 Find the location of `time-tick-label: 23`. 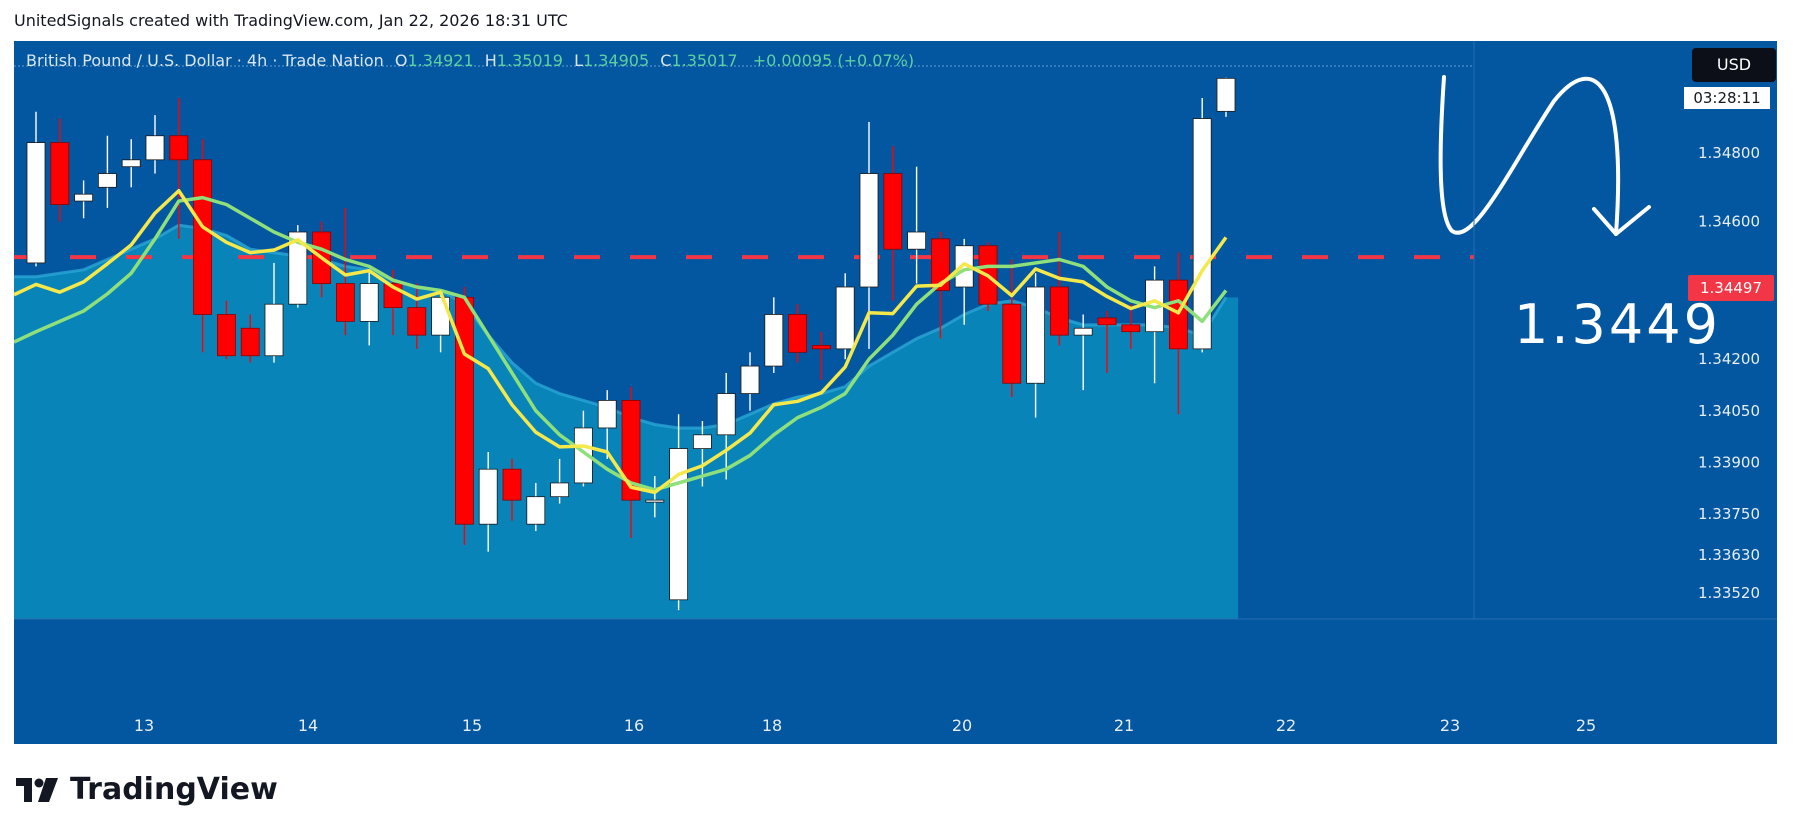

time-tick-label: 23 is located at coordinates (1450, 725).